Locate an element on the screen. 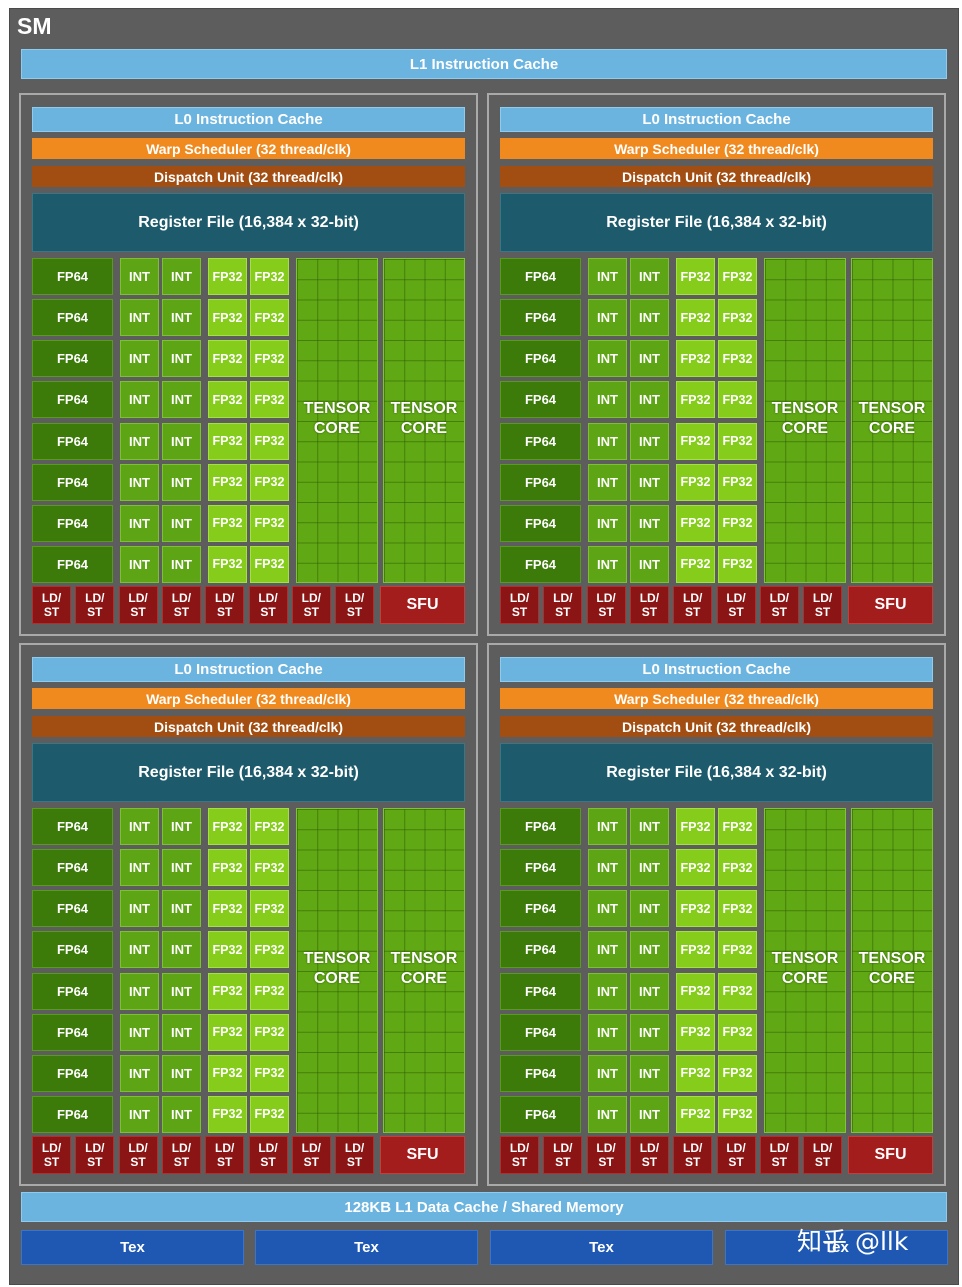 This screenshot has height=1287, width=962. sfu-unit: SFU is located at coordinates (422, 1155).